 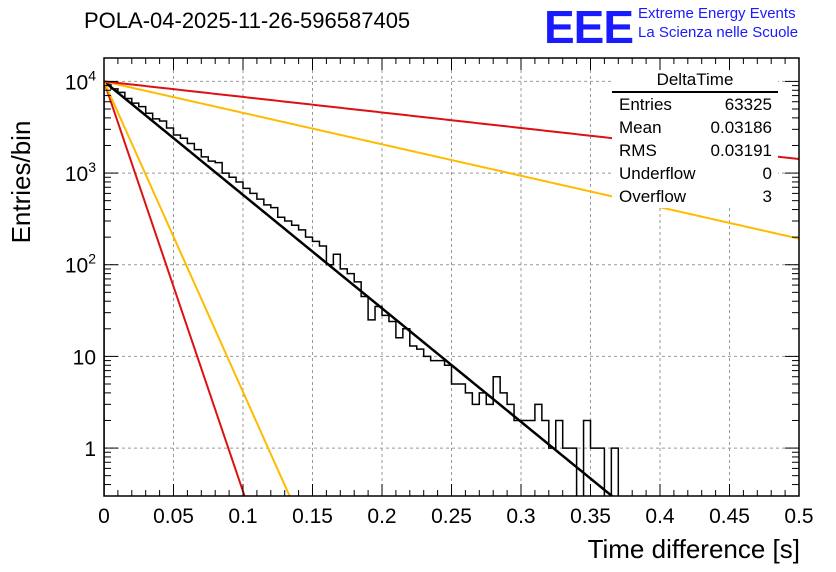 I want to click on stats-label: Overflow, so click(x=653, y=196).